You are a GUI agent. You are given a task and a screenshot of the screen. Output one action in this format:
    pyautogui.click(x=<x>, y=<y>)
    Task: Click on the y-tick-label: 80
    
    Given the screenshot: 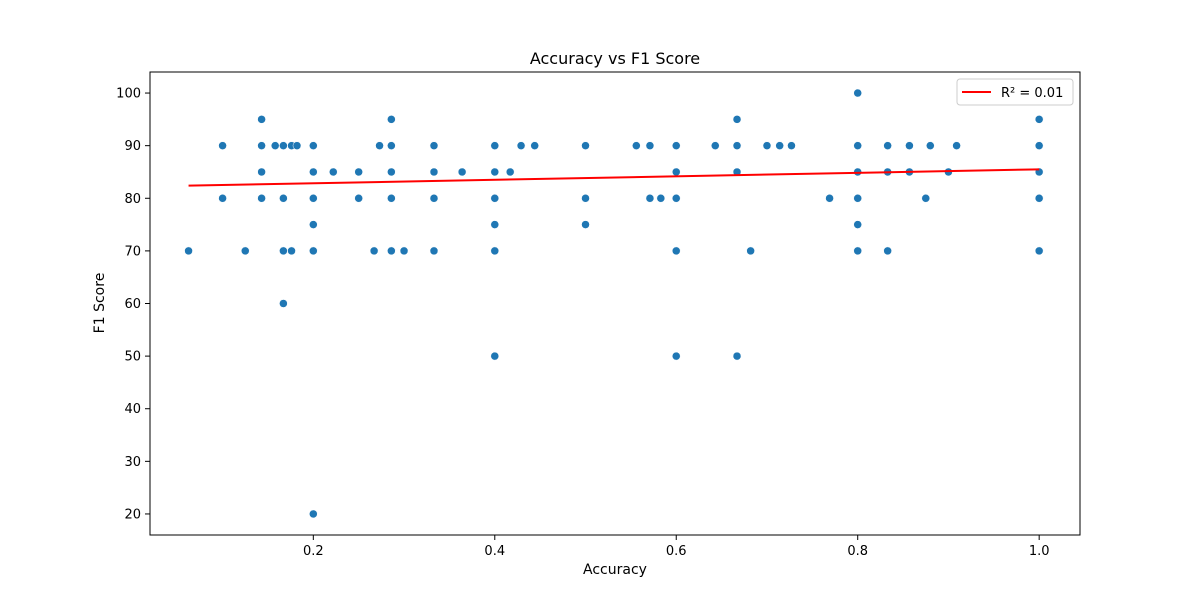 What is the action you would take?
    pyautogui.click(x=132, y=199)
    